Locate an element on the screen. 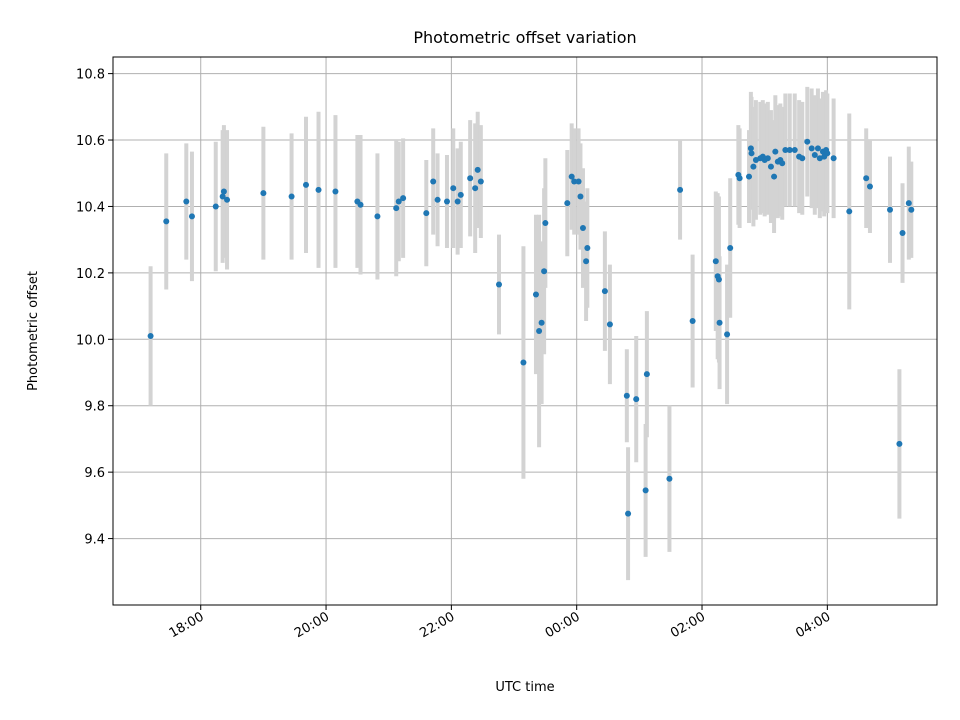  y-axis-label: Photometric offset is located at coordinates (33, 331).